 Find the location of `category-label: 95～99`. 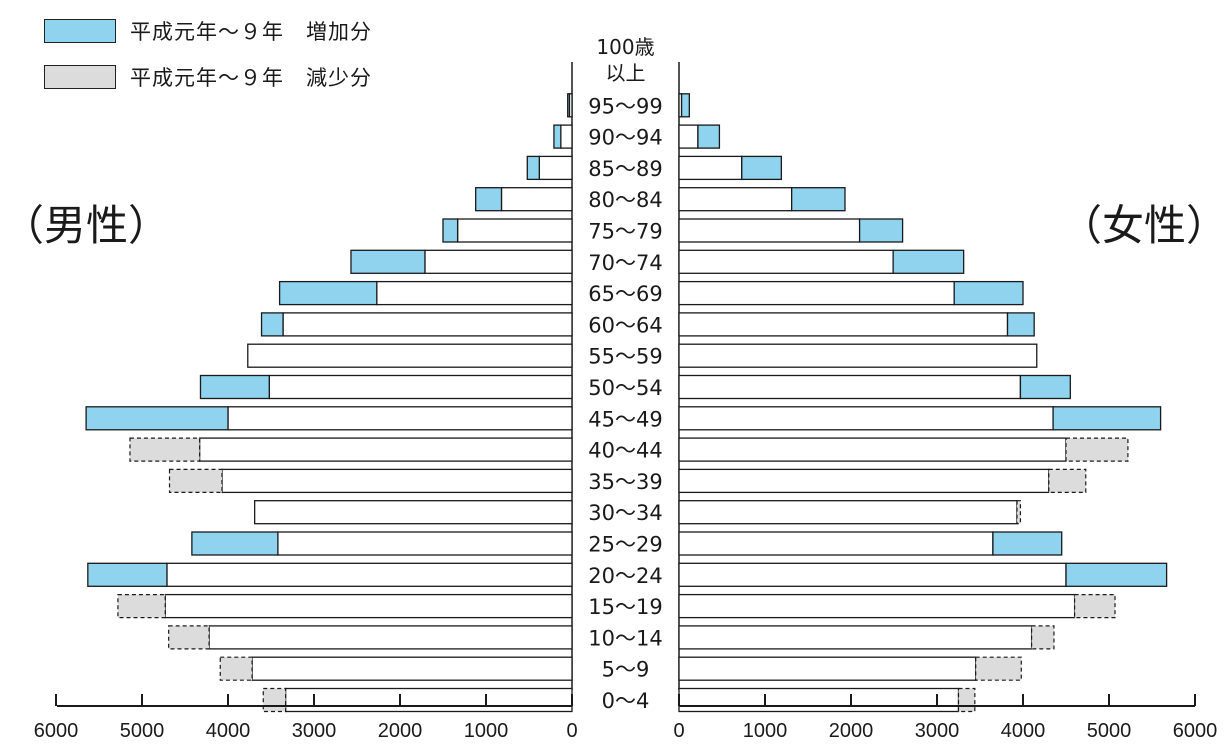

category-label: 95～99 is located at coordinates (625, 106).